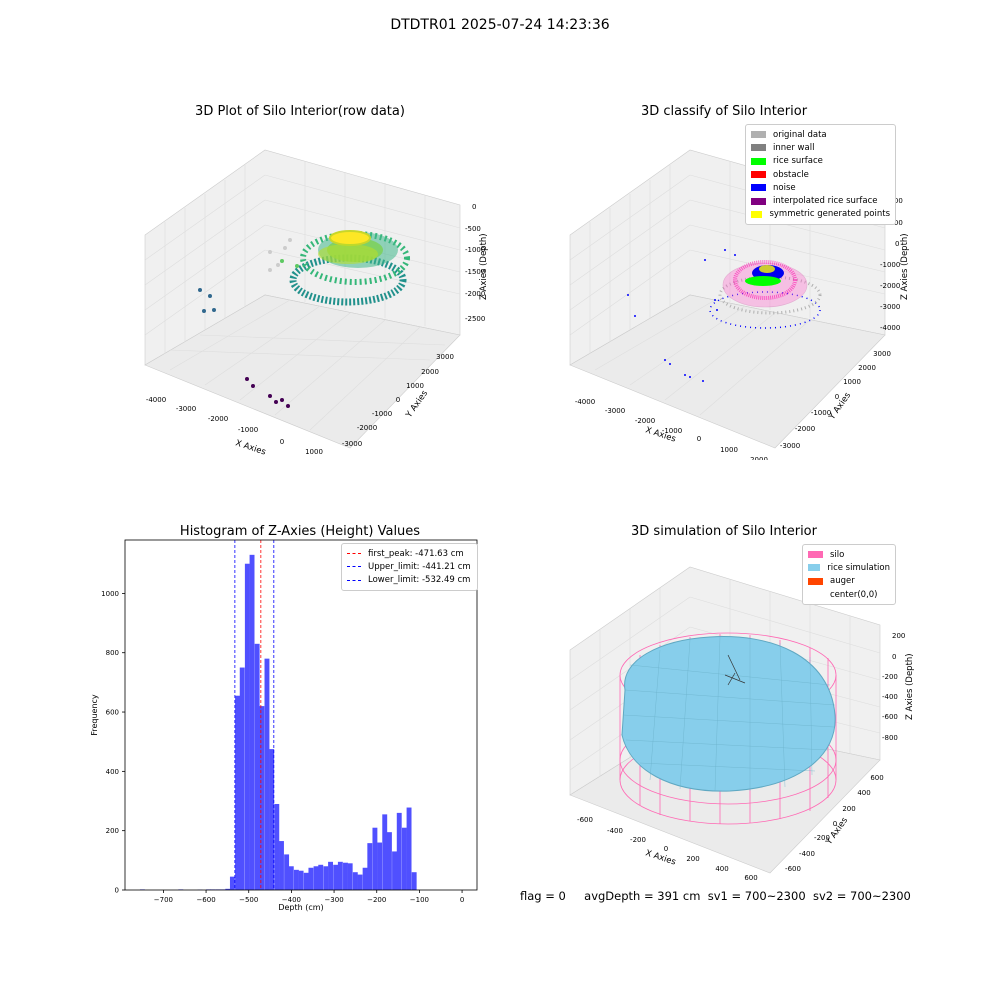 The height and width of the screenshot is (1000, 1000). What do you see at coordinates (791, 174) in the screenshot?
I see `legend-label: obstacle` at bounding box center [791, 174].